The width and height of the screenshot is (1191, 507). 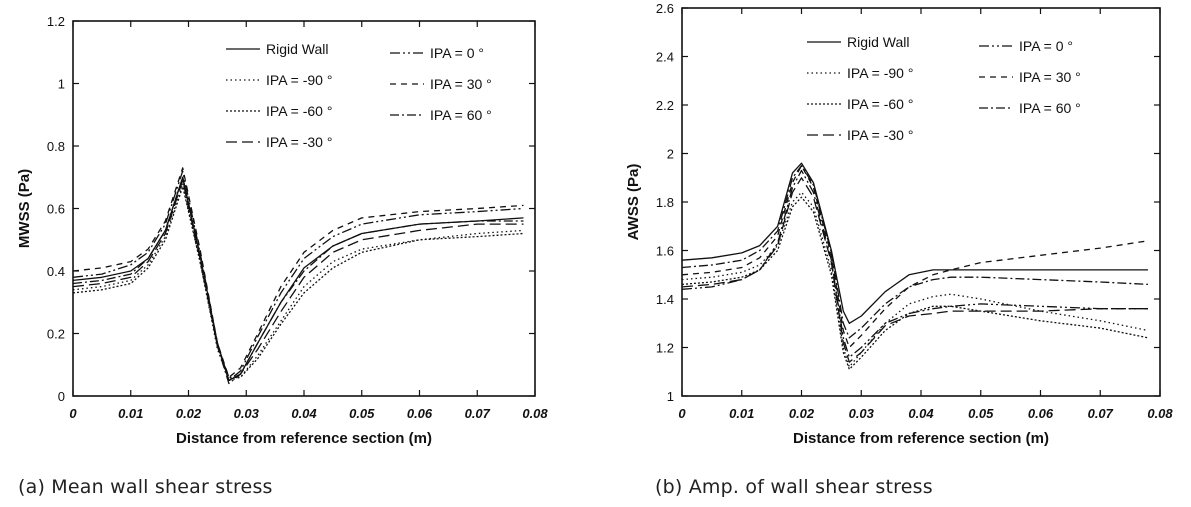 I want to click on y-tick-label: 0.6, so click(x=56, y=209).